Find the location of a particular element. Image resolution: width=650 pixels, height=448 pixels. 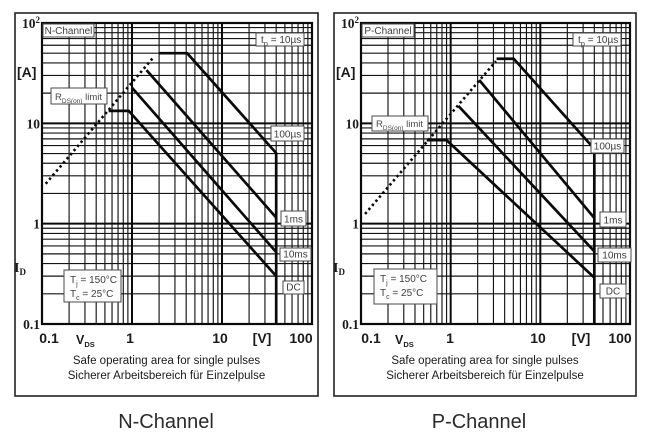

chart-title: P-Channel is located at coordinates (387, 31).